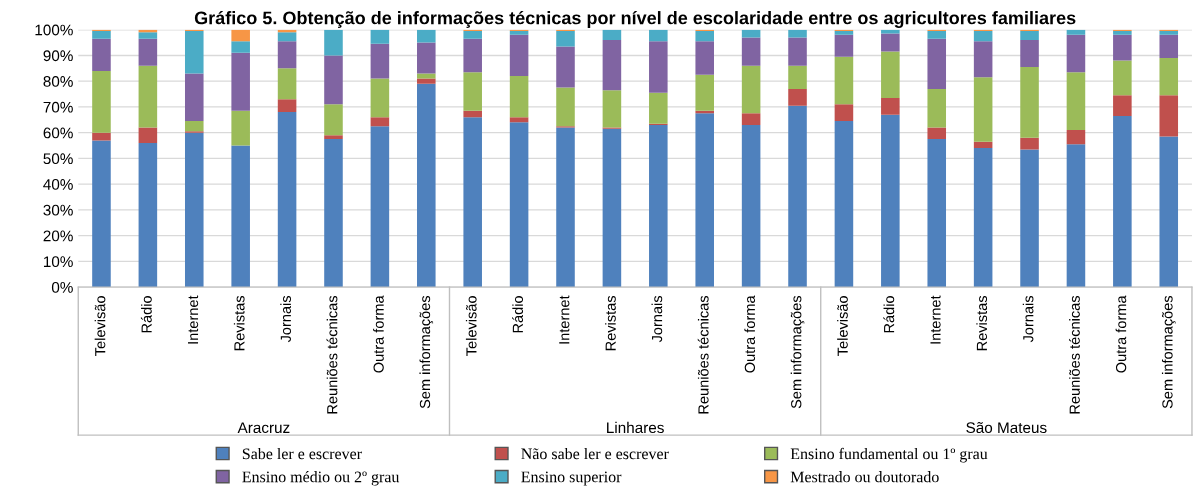 This screenshot has width=1204, height=495. I want to click on y-tick-label: 70%, so click(58, 107).